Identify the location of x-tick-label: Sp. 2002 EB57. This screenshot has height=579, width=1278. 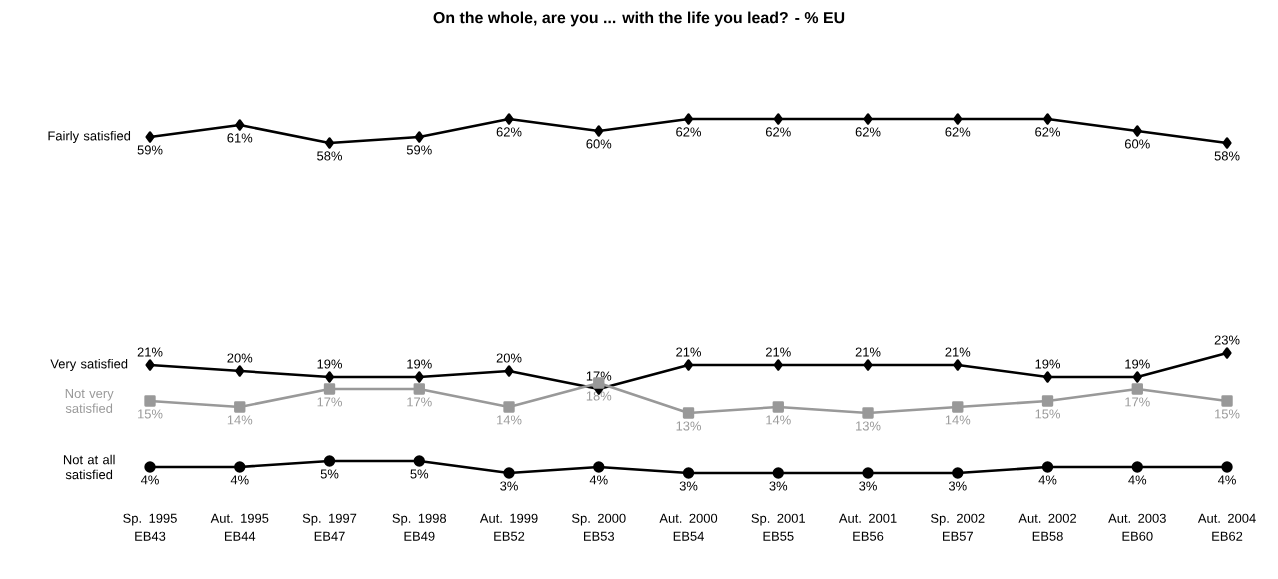
(958, 527).